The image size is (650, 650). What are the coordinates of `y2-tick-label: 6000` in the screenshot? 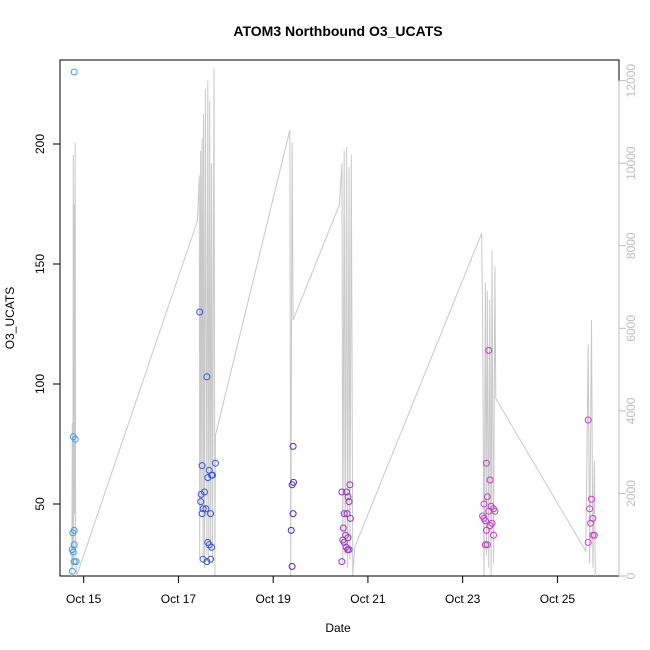 It's located at (631, 328).